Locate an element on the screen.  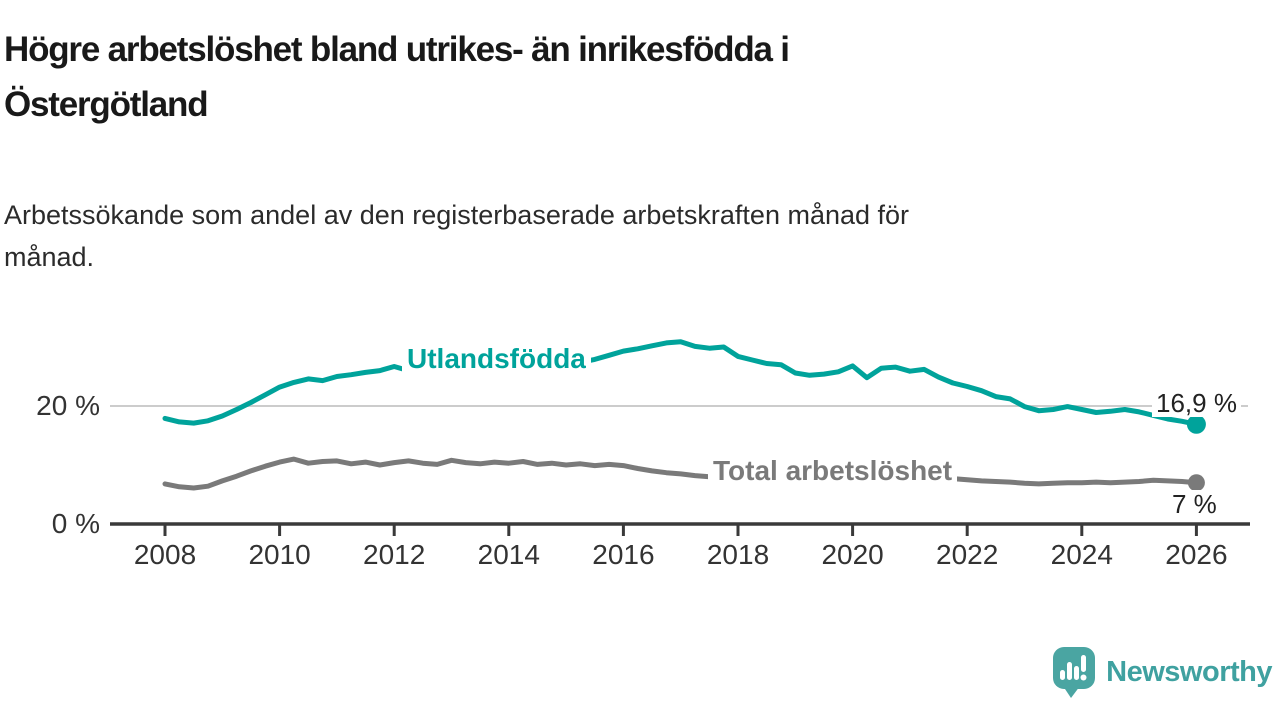
y-axis-label-0: 0 % is located at coordinates (75, 523).